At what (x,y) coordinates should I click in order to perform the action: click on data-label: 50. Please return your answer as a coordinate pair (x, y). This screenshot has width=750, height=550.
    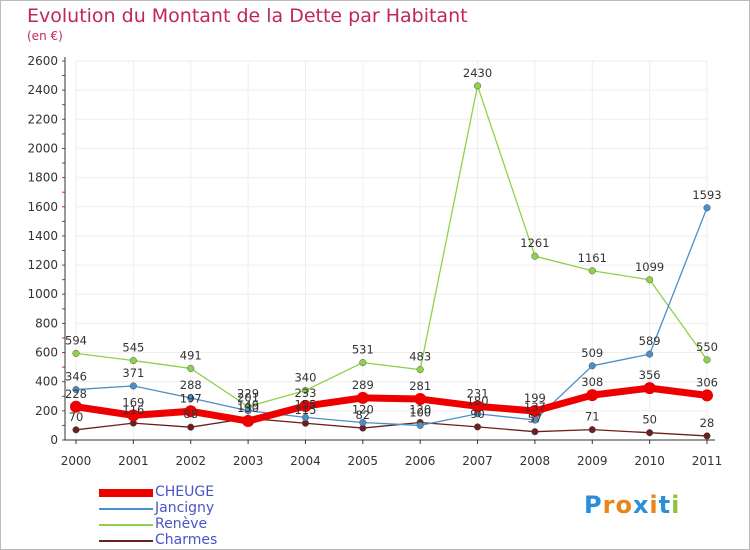
    Looking at the image, I should click on (649, 420).